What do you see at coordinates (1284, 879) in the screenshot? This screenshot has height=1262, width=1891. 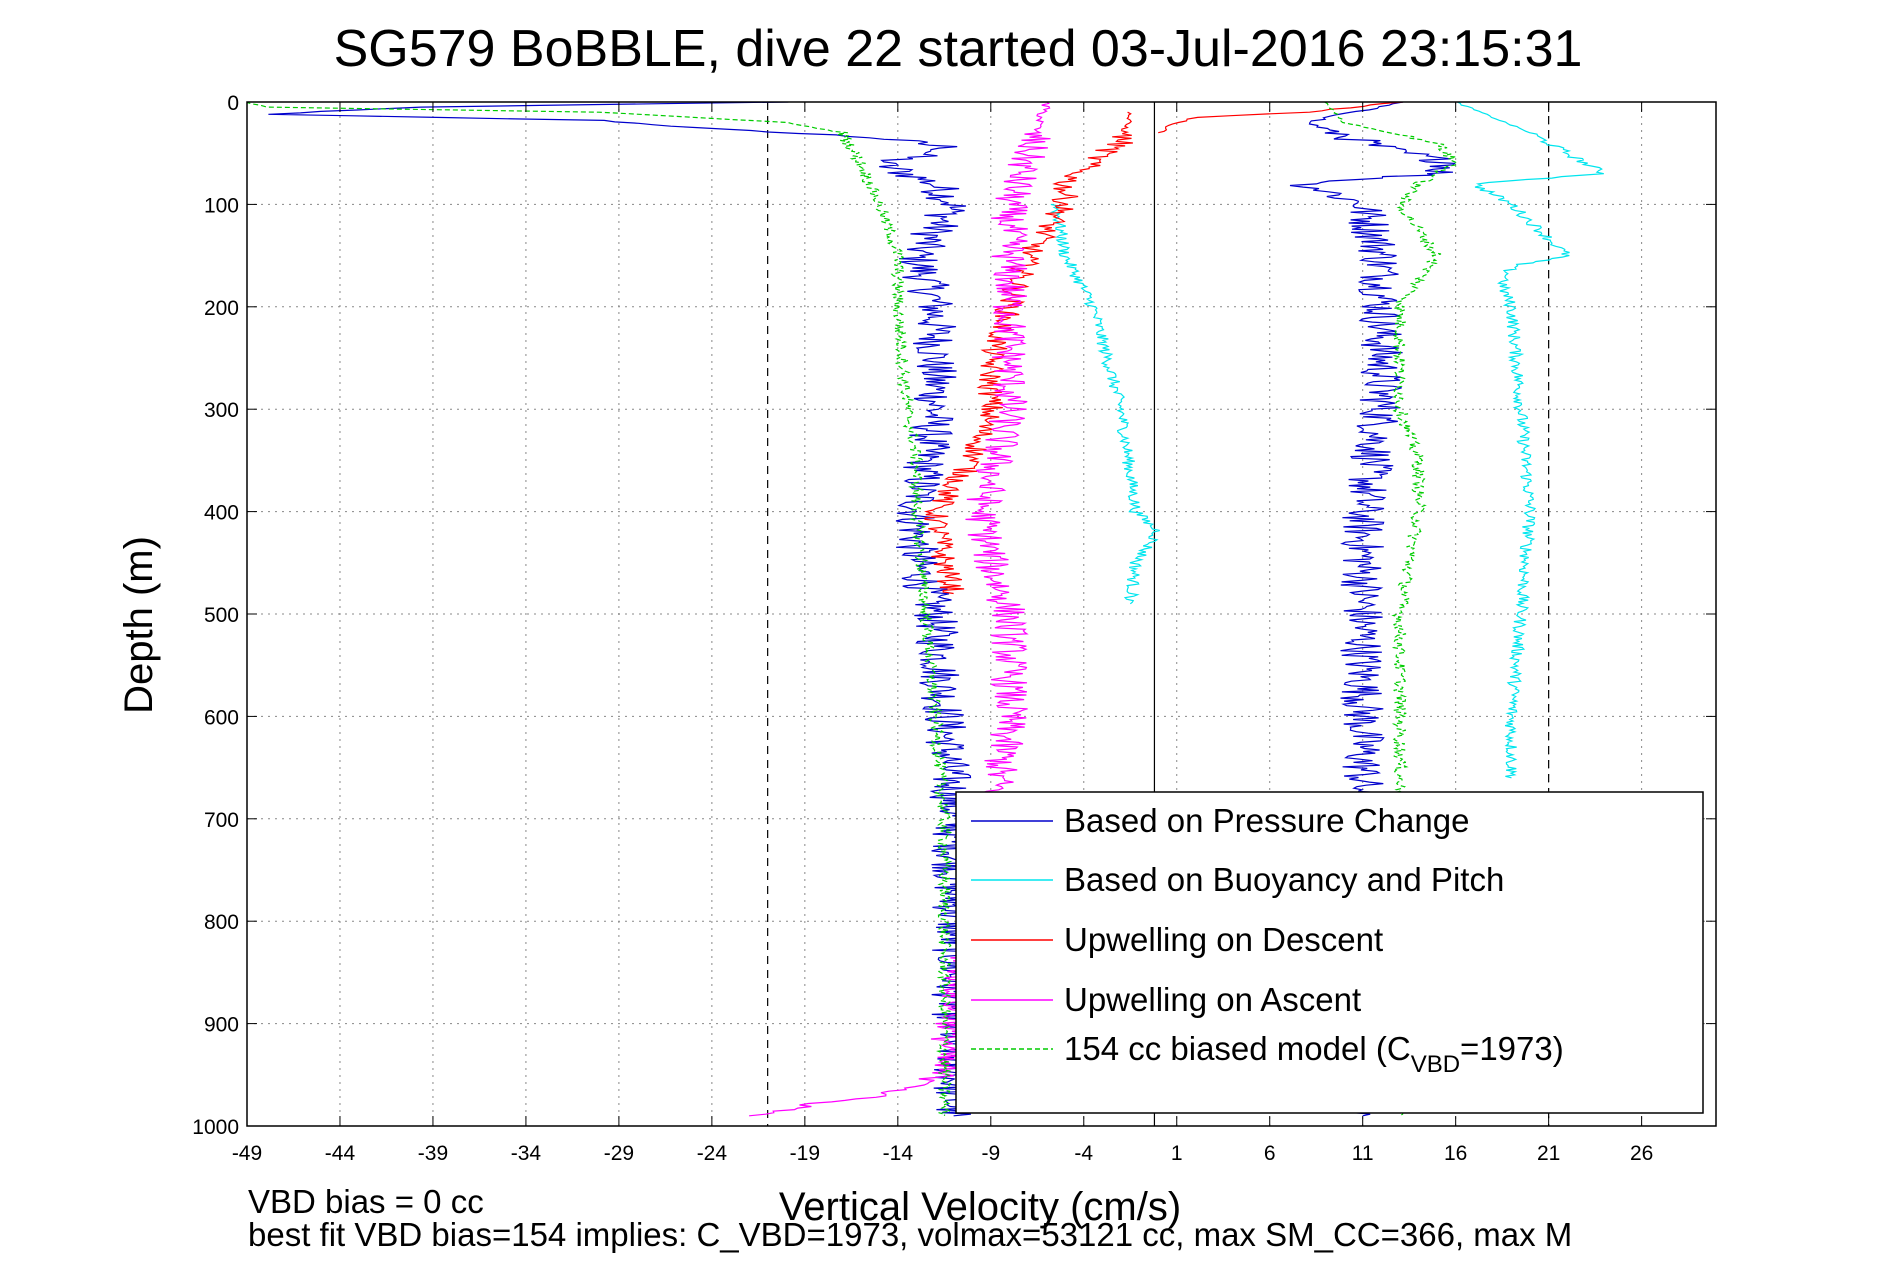 I see `legend-label: Based on Buoyancy and Pitch` at bounding box center [1284, 879].